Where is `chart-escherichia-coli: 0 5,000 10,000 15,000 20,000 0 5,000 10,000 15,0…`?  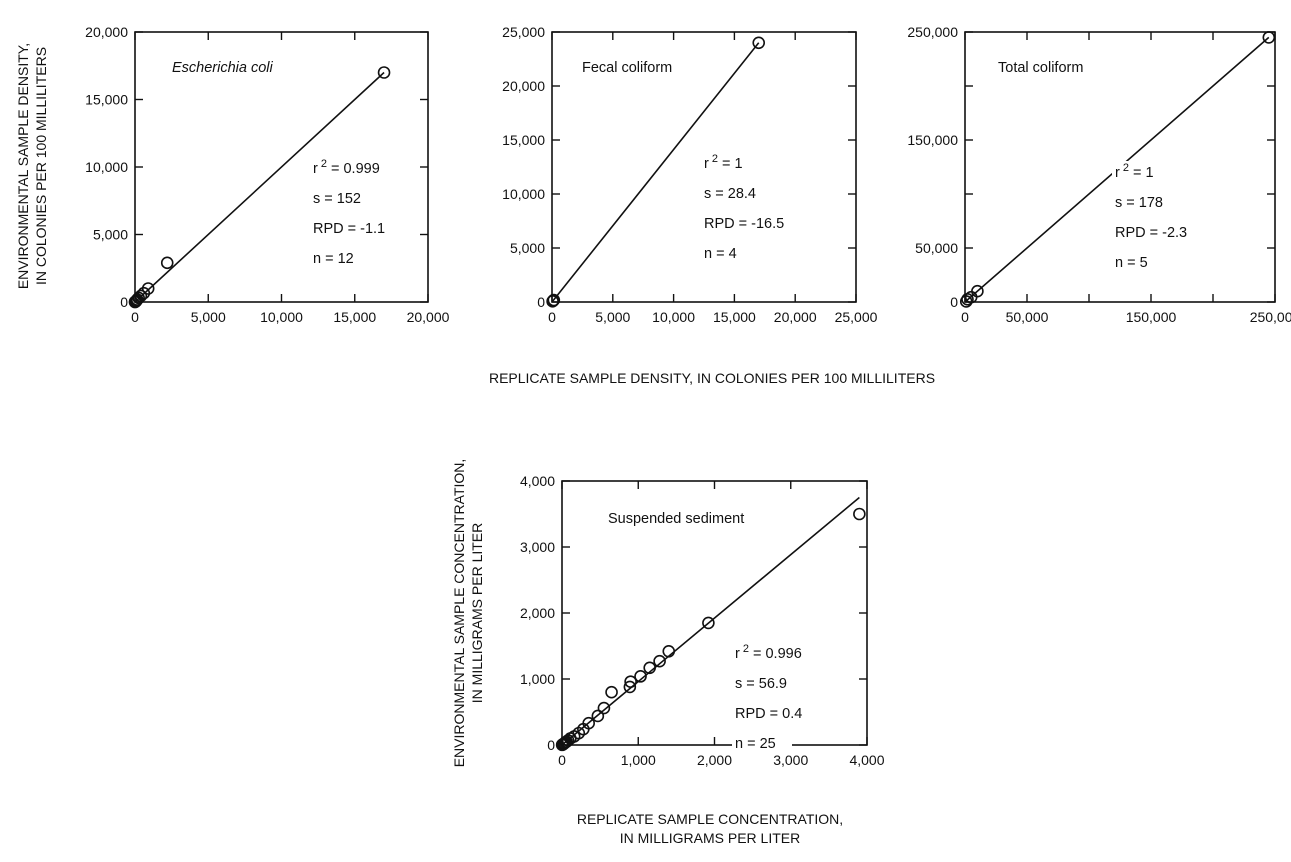 chart-escherichia-coli: 0 5,000 10,000 15,000 20,000 0 5,000 10,000 15,0… is located at coordinates (267, 174).